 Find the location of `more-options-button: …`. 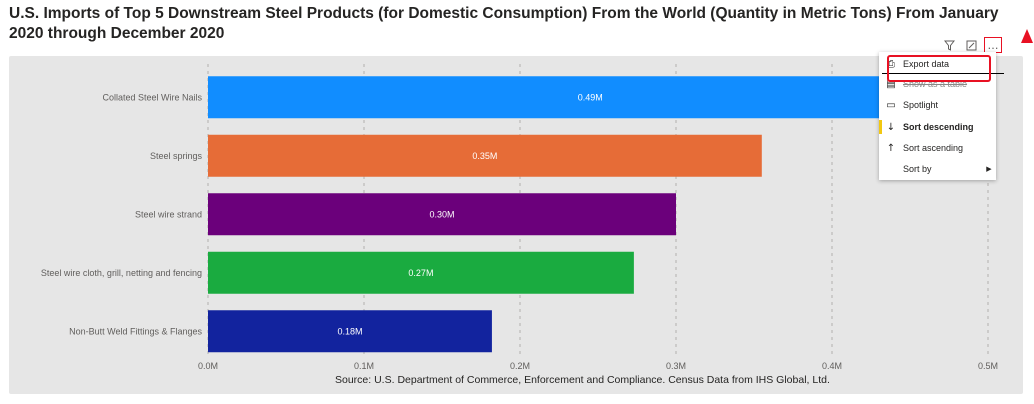

more-options-button: … is located at coordinates (993, 45).